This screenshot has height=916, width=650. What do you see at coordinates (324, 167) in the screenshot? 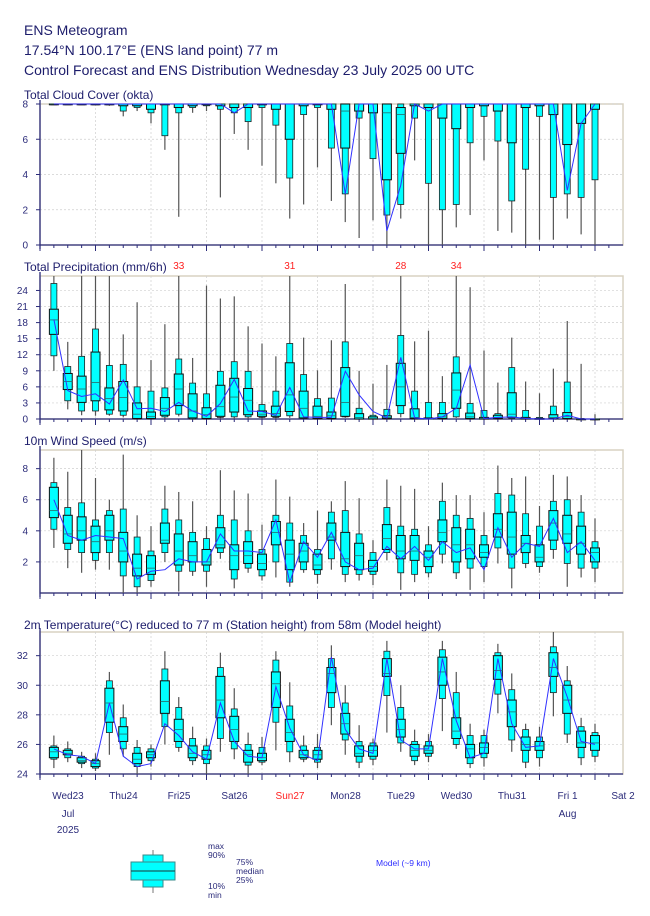
I see `control-forecast-line` at bounding box center [324, 167].